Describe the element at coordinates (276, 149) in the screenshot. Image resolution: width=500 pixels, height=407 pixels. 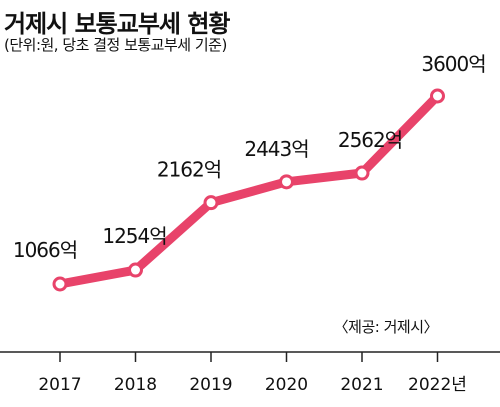
I see `data-label: 2443억` at that location.